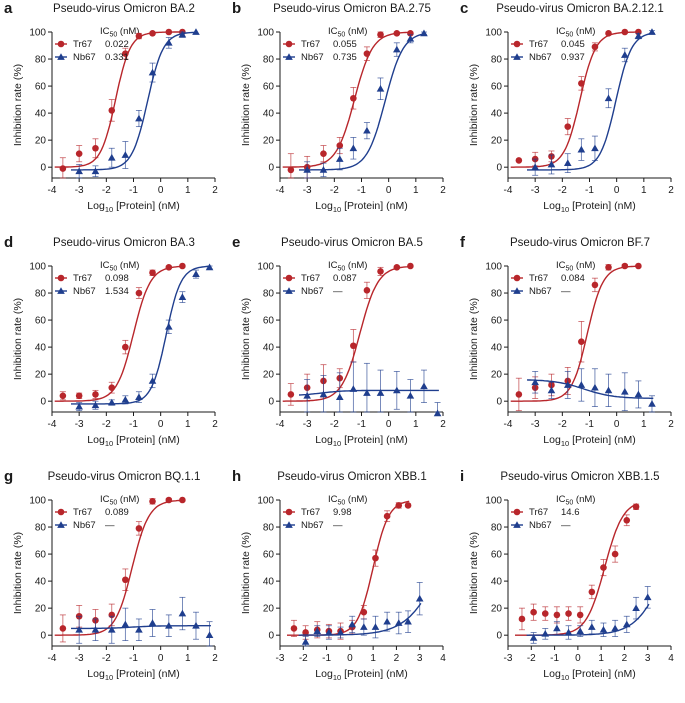 The image size is (685, 703). What do you see at coordinates (577, 569) in the screenshot?
I see `series-tr67` at bounding box center [577, 569].